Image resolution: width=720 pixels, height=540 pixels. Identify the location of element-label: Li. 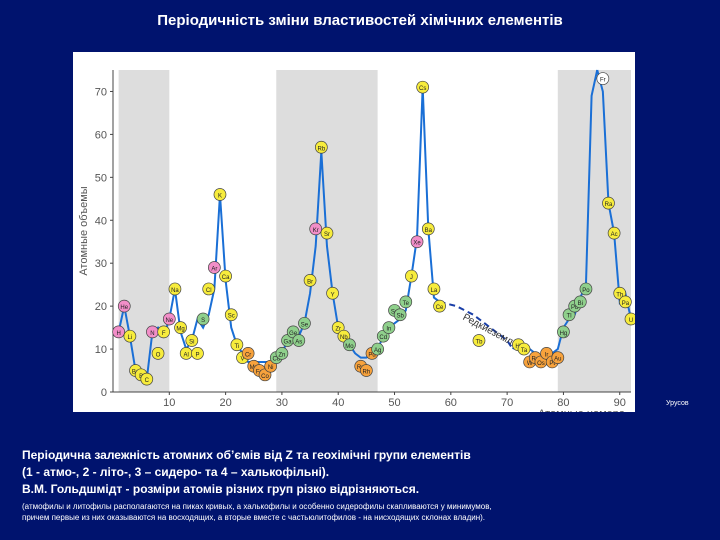
(130, 338).